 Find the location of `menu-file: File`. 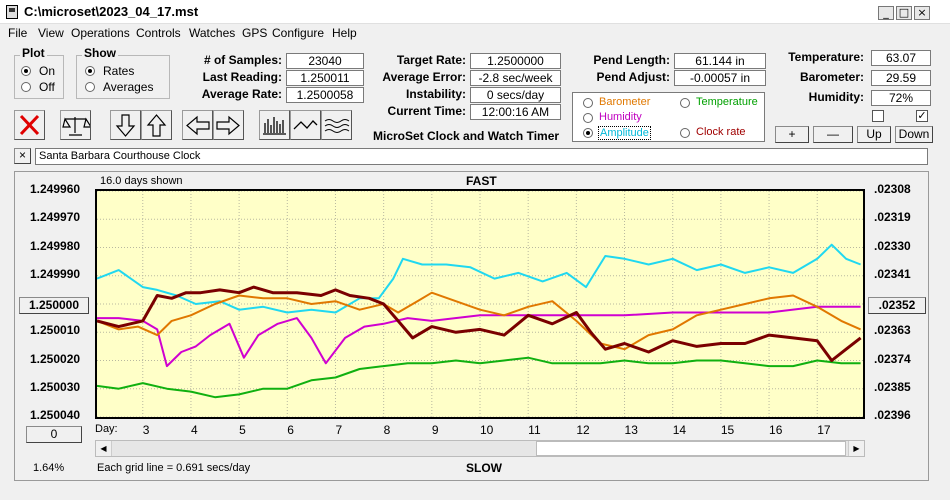

menu-file: File is located at coordinates (18, 33).